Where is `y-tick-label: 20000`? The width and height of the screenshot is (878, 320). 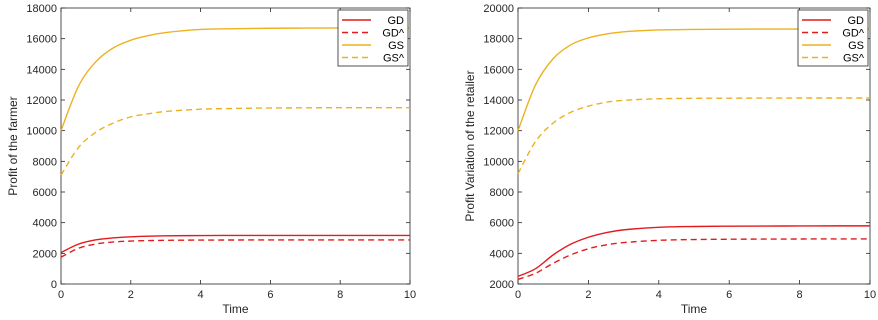 y-tick-label: 20000 is located at coordinates (498, 9).